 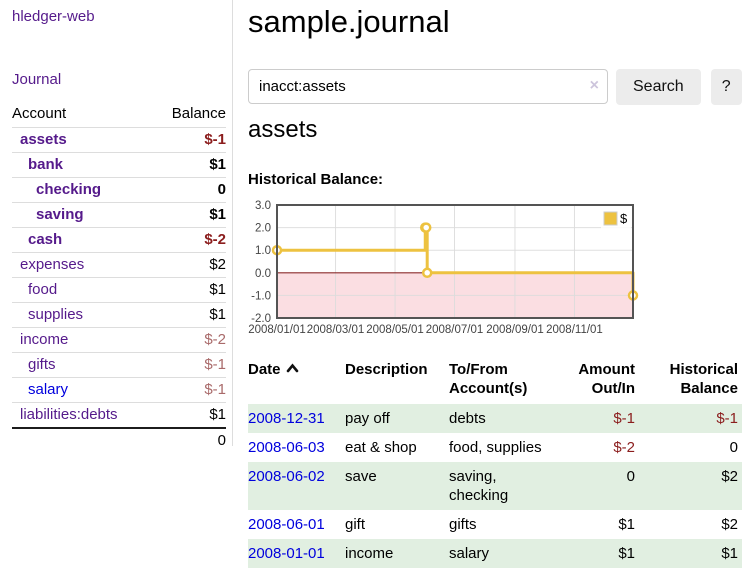 I want to click on accounts-total-value: 0, so click(x=189, y=440).